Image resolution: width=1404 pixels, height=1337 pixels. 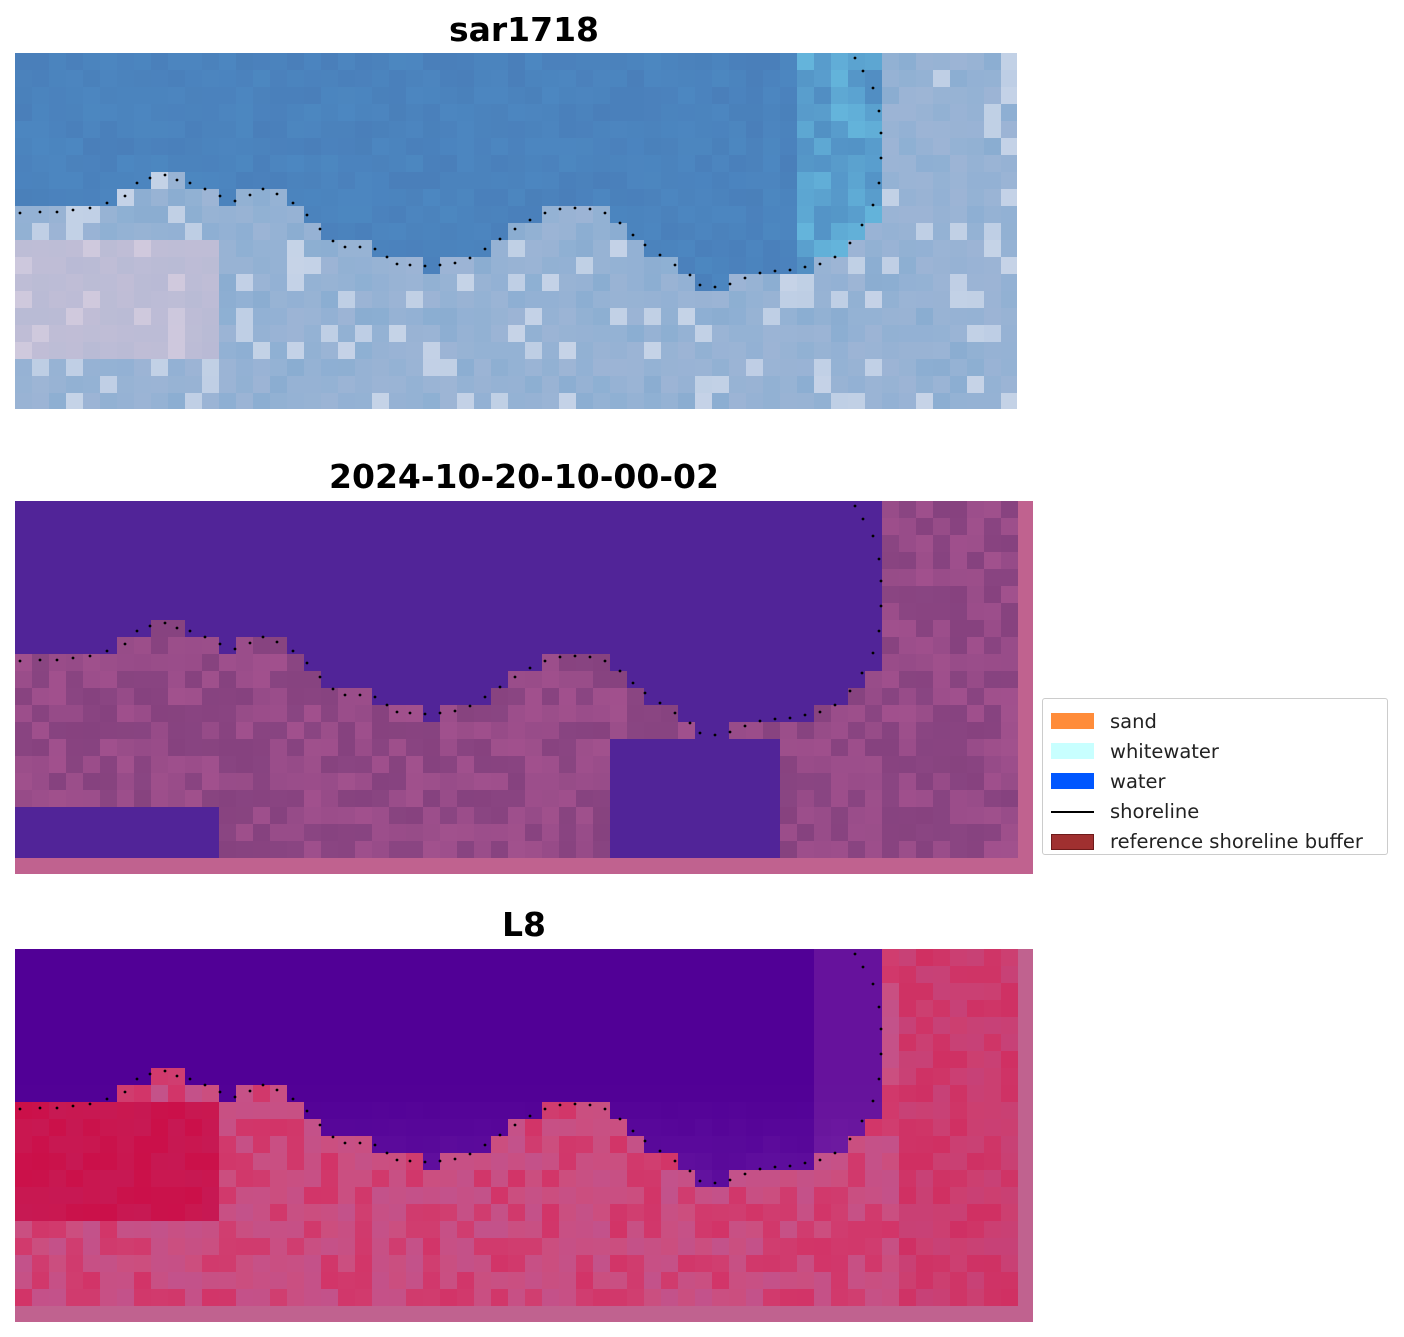 What do you see at coordinates (524, 29) in the screenshot?
I see `panel-title-rgb: sar1718` at bounding box center [524, 29].